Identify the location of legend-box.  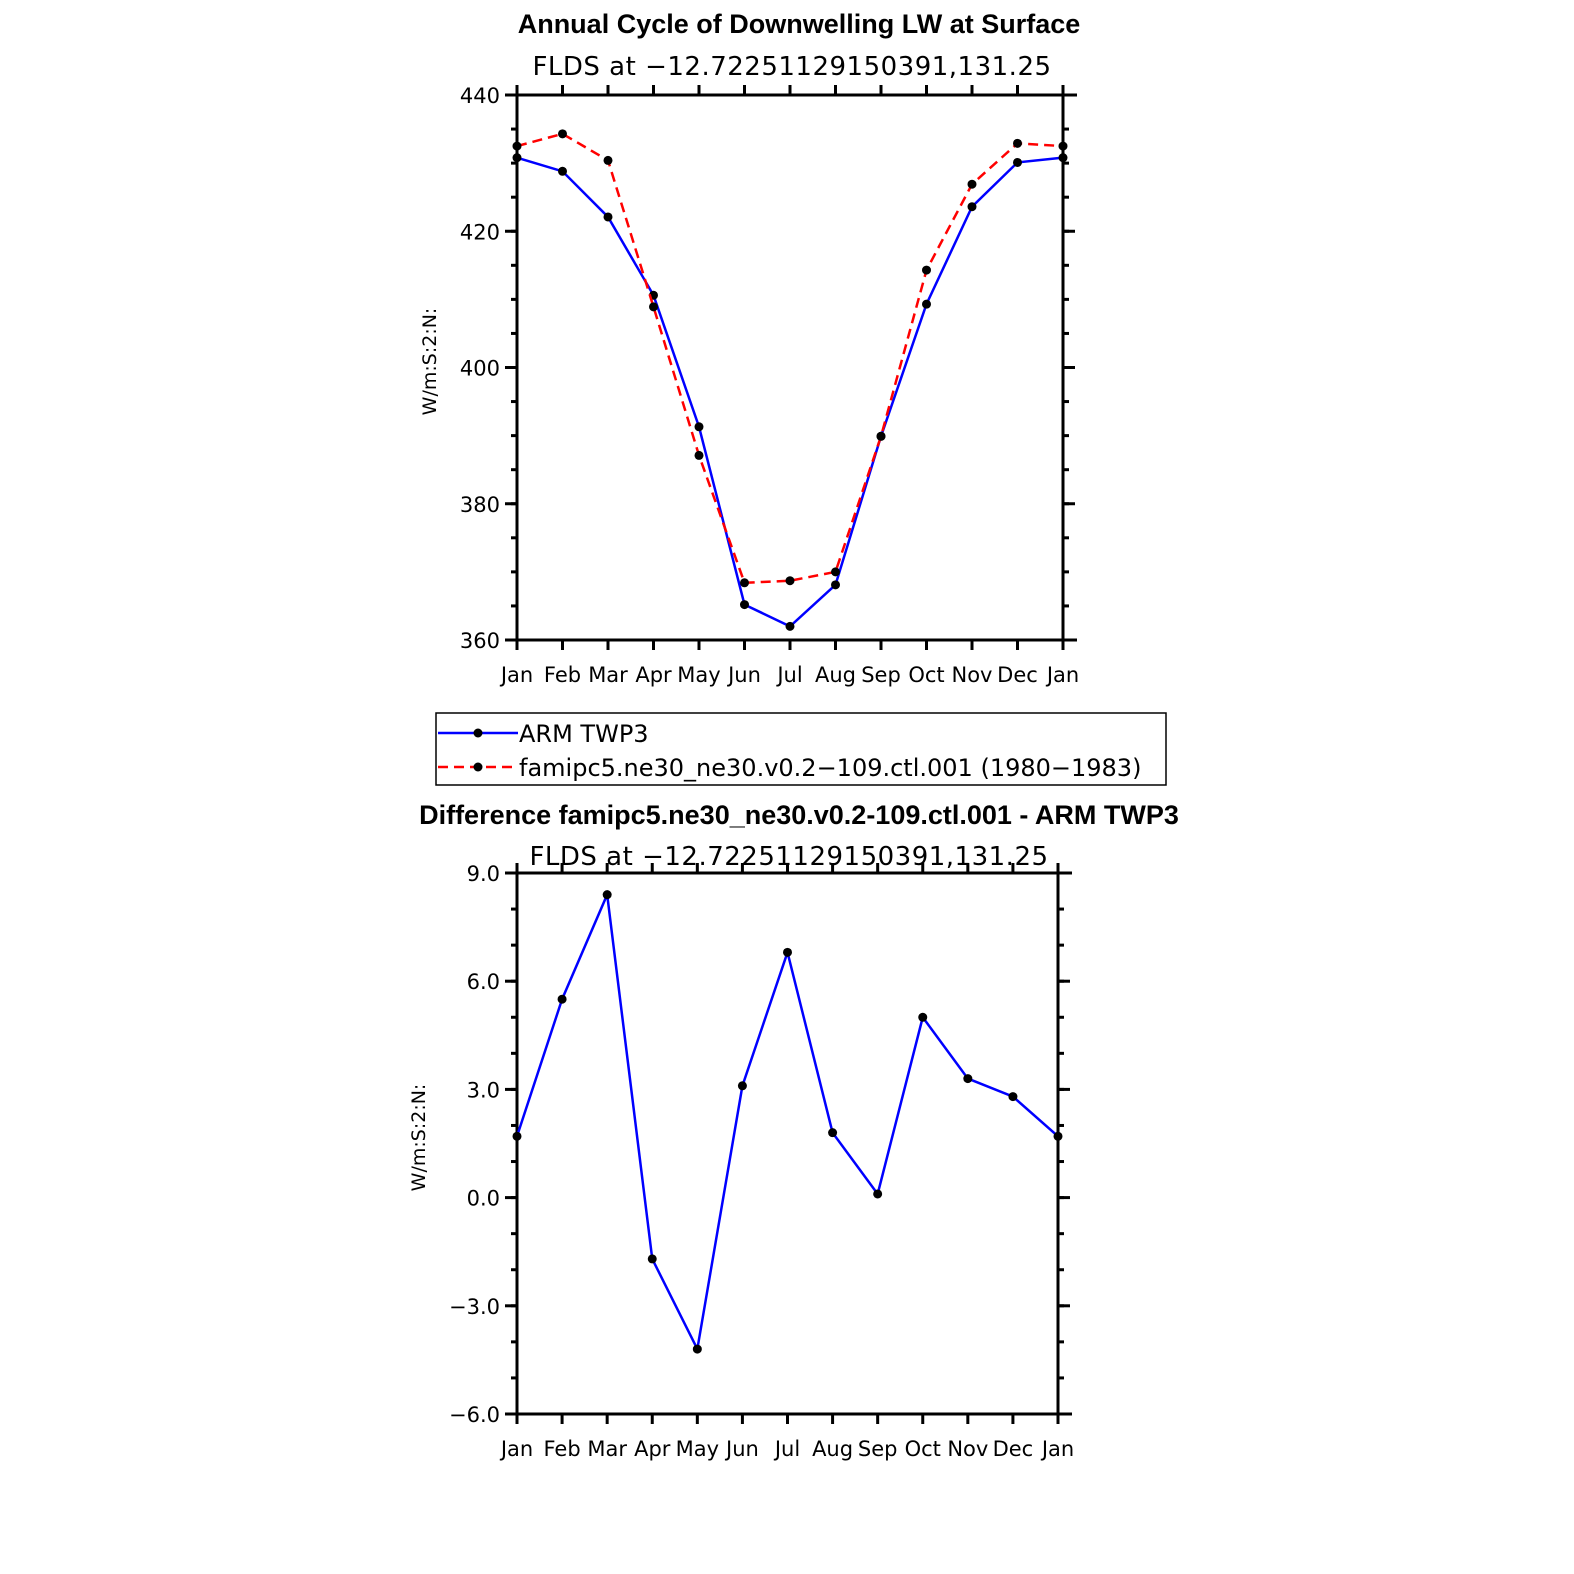
(801, 749).